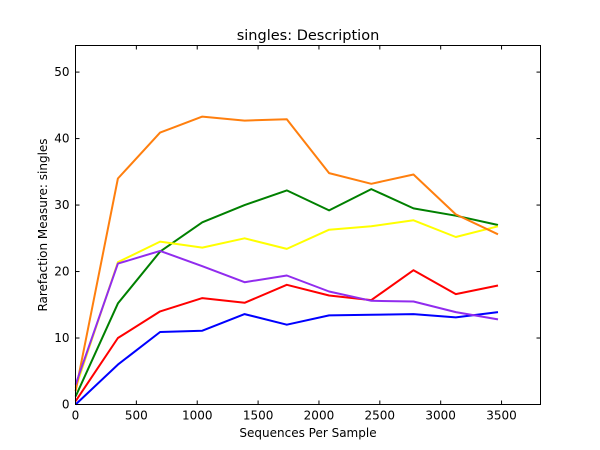 The image size is (600, 450). I want to click on y-tick-label-40: 40, so click(61, 139).